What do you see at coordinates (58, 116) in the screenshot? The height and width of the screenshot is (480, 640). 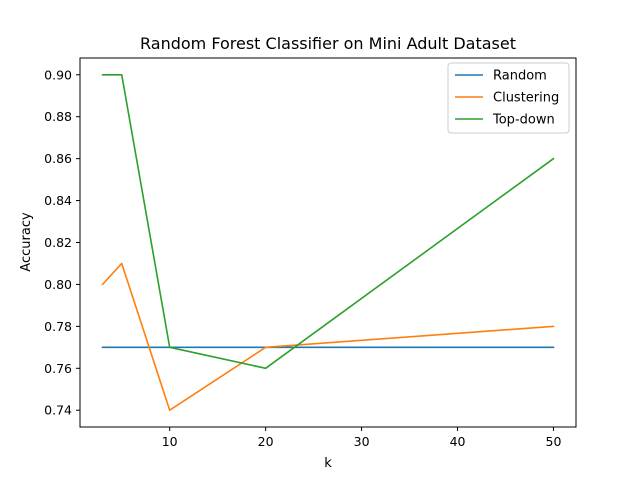 I see `y-tick-label: 0.88` at bounding box center [58, 116].